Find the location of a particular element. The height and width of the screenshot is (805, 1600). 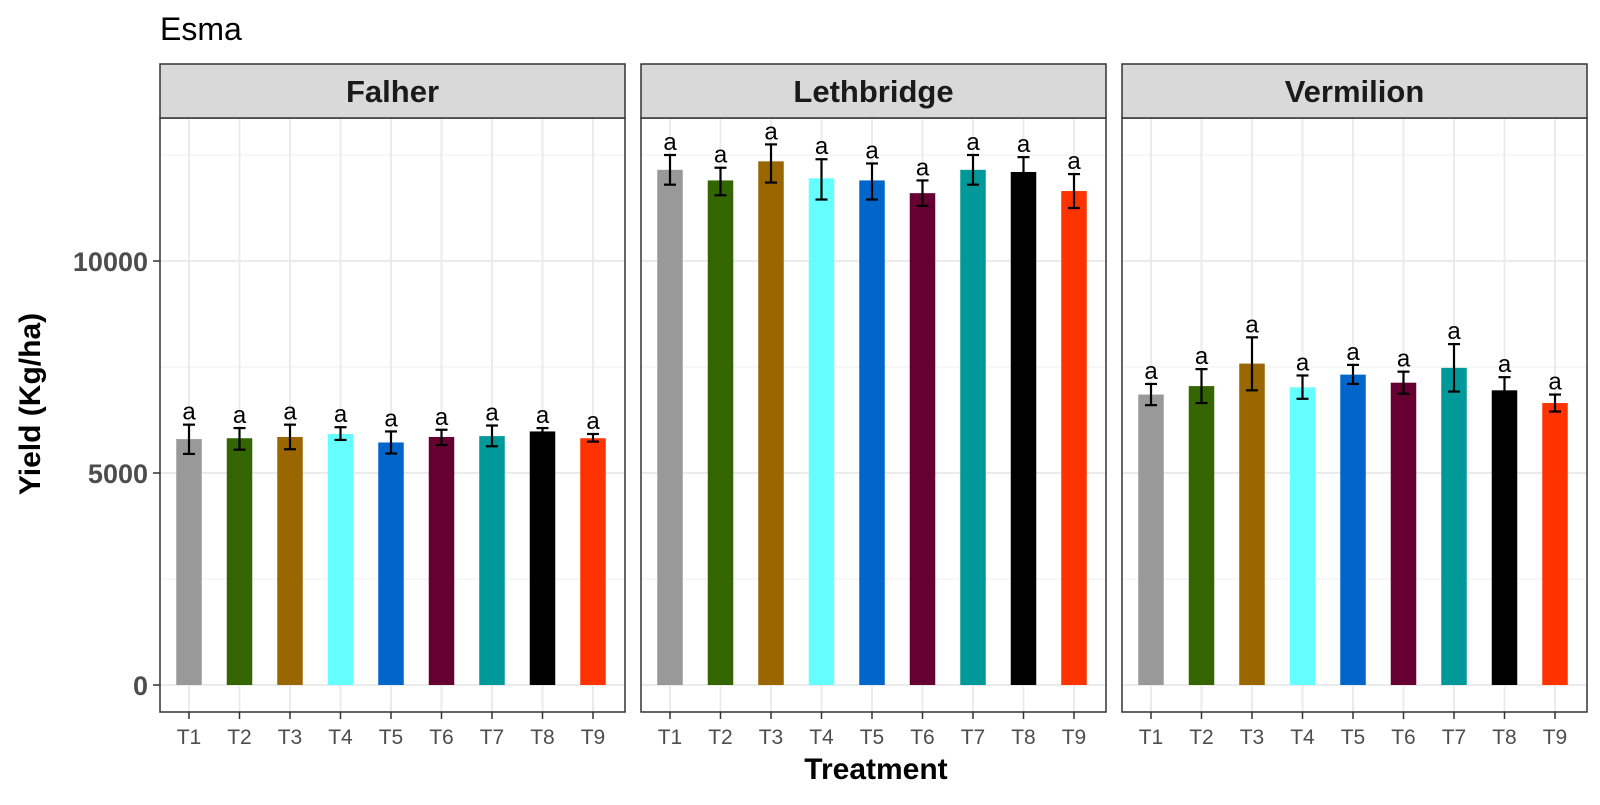

bar-lethbridge-t8 is located at coordinates (1023, 428).